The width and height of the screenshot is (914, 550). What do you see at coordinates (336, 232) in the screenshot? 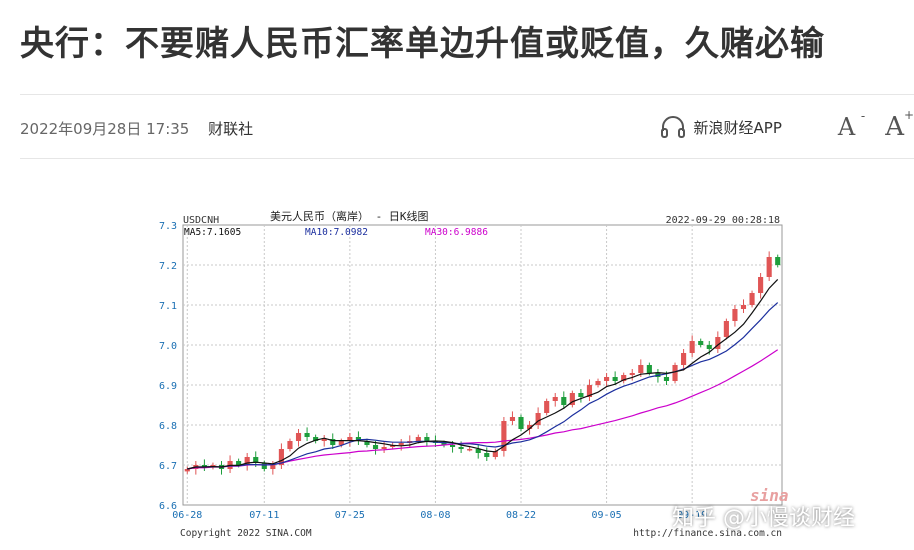
I see `ma10-label: MA10:7.0982` at bounding box center [336, 232].